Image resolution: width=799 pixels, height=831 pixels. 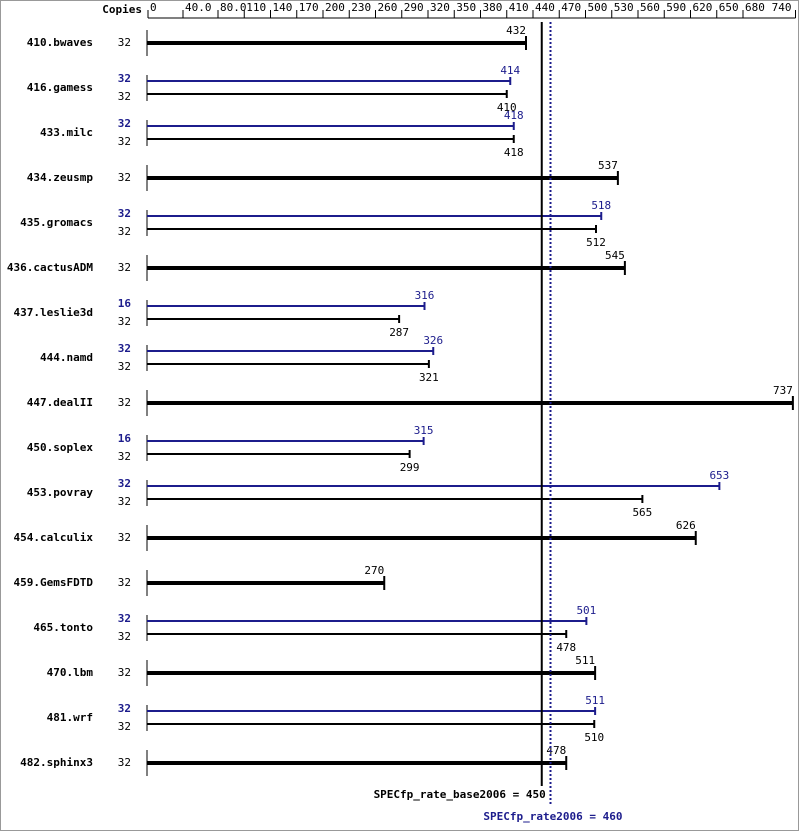 What do you see at coordinates (571, 7) in the screenshot?
I see `x-tick-label: 470` at bounding box center [571, 7].